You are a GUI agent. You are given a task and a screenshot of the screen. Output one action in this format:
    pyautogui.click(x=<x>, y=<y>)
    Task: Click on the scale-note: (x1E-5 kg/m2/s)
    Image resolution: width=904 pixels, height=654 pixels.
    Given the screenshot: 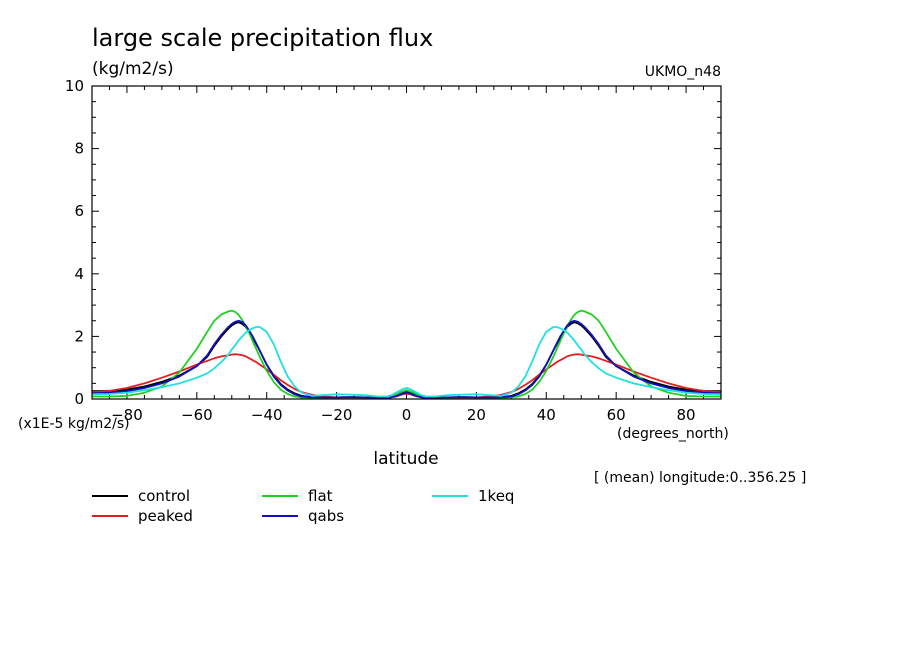 What is the action you would take?
    pyautogui.click(x=74, y=424)
    